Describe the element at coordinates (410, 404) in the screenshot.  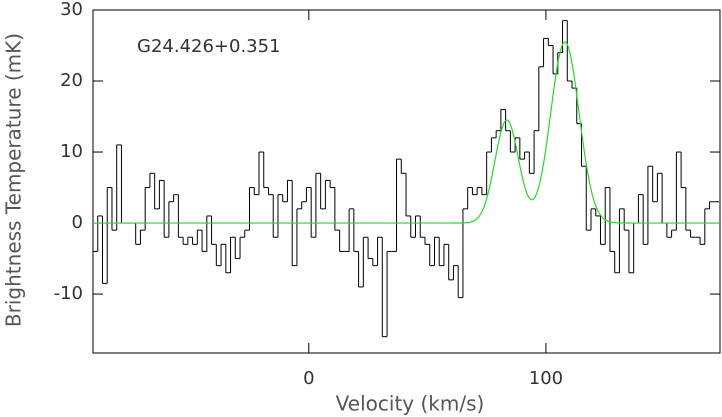
I see `x-axis-label: Velocity (km/s)` at that location.